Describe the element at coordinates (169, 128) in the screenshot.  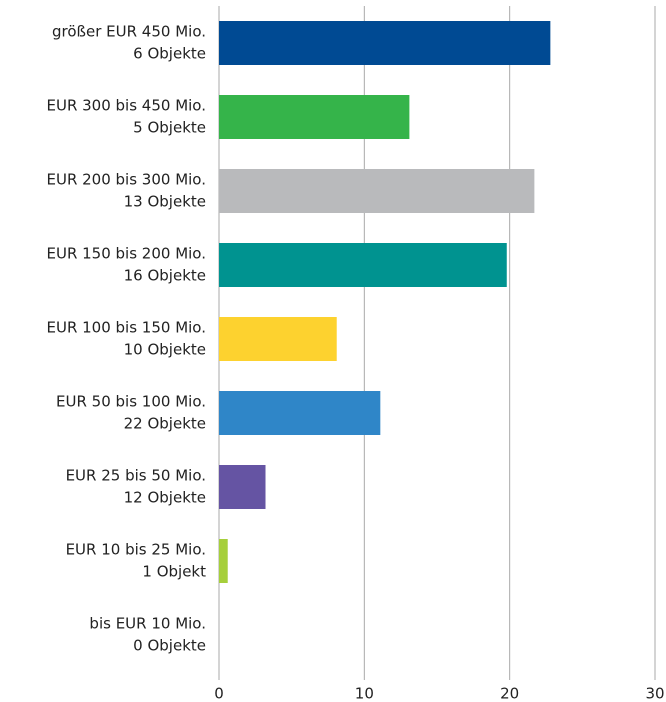
I see `y-tick-label: 5 Objekte` at that location.